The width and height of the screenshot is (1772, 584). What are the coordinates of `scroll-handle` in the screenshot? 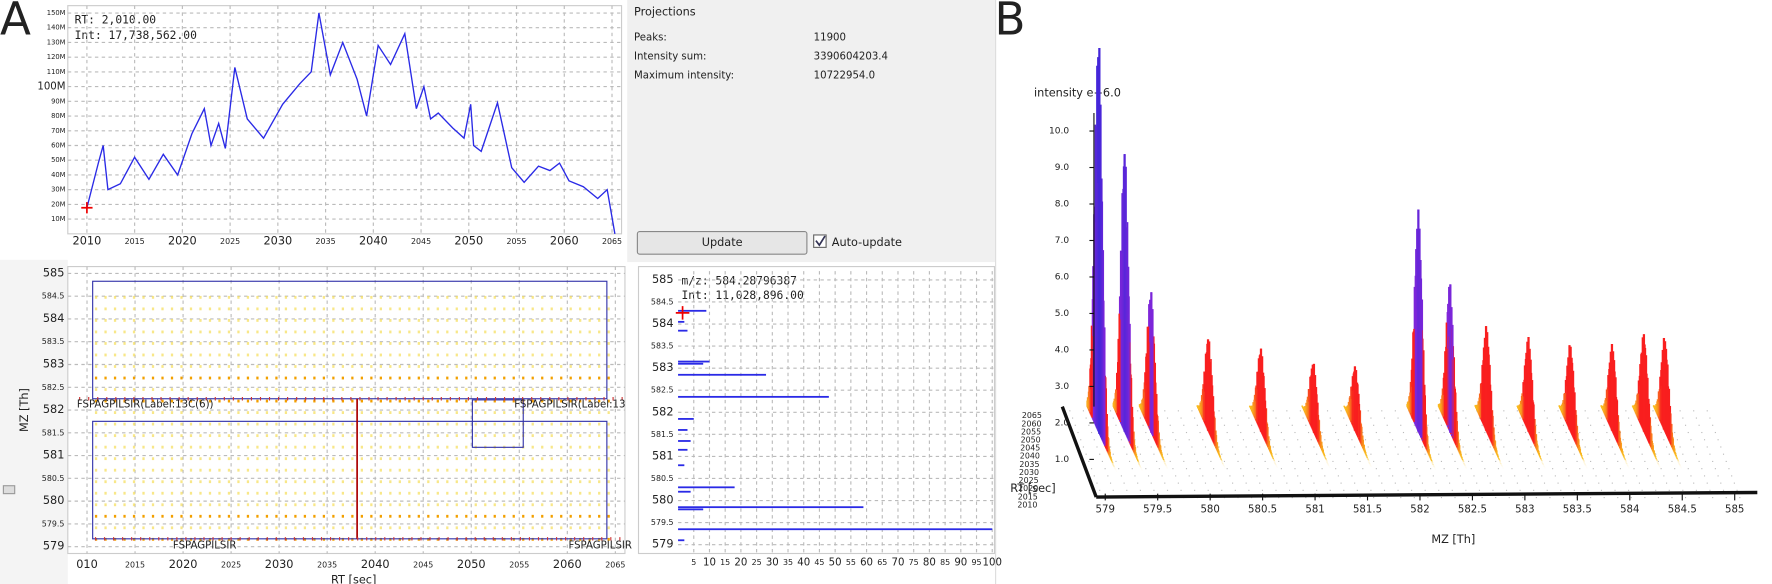 It's located at (9, 490).